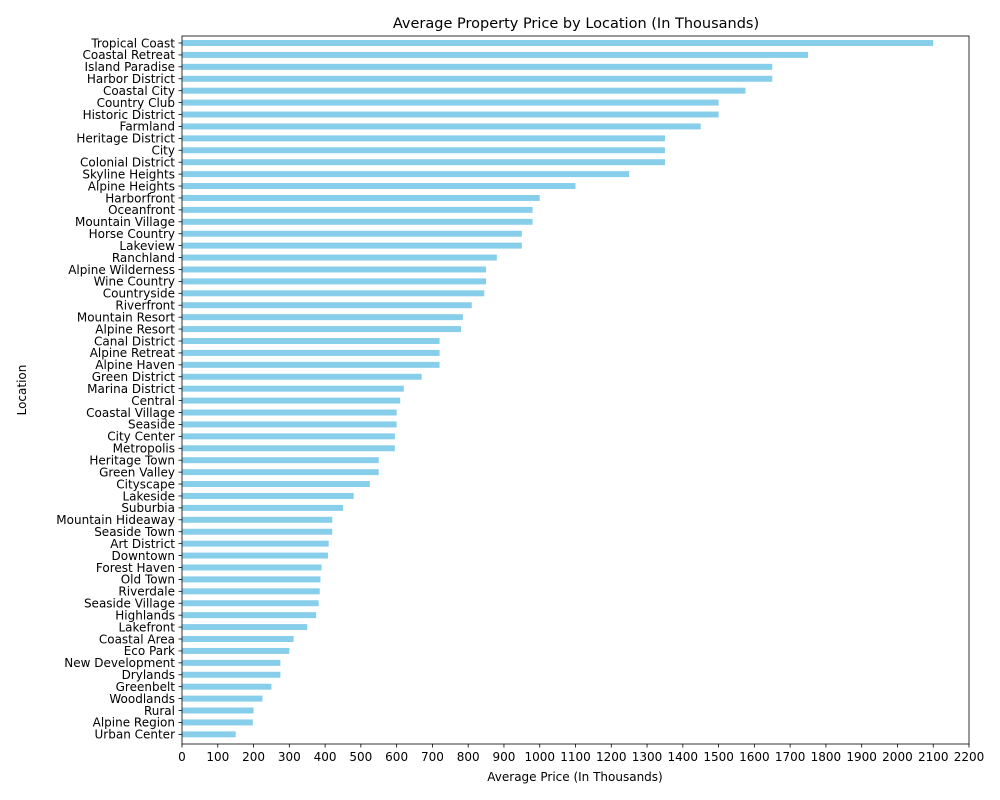 This screenshot has height=800, width=1000. I want to click on y-tick-label: Harborfront, so click(140, 198).